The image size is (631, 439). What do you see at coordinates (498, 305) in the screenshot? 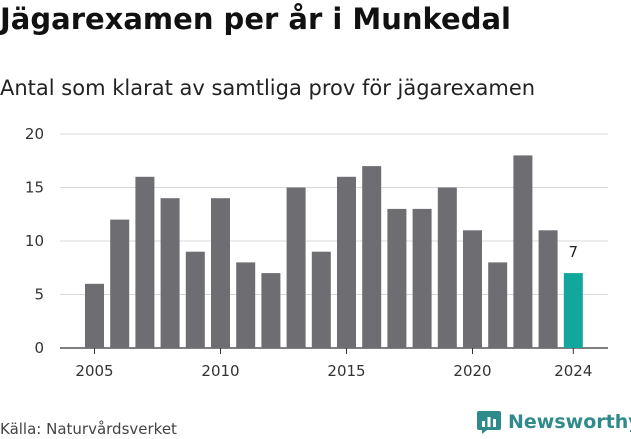
I see `bar-2021` at bounding box center [498, 305].